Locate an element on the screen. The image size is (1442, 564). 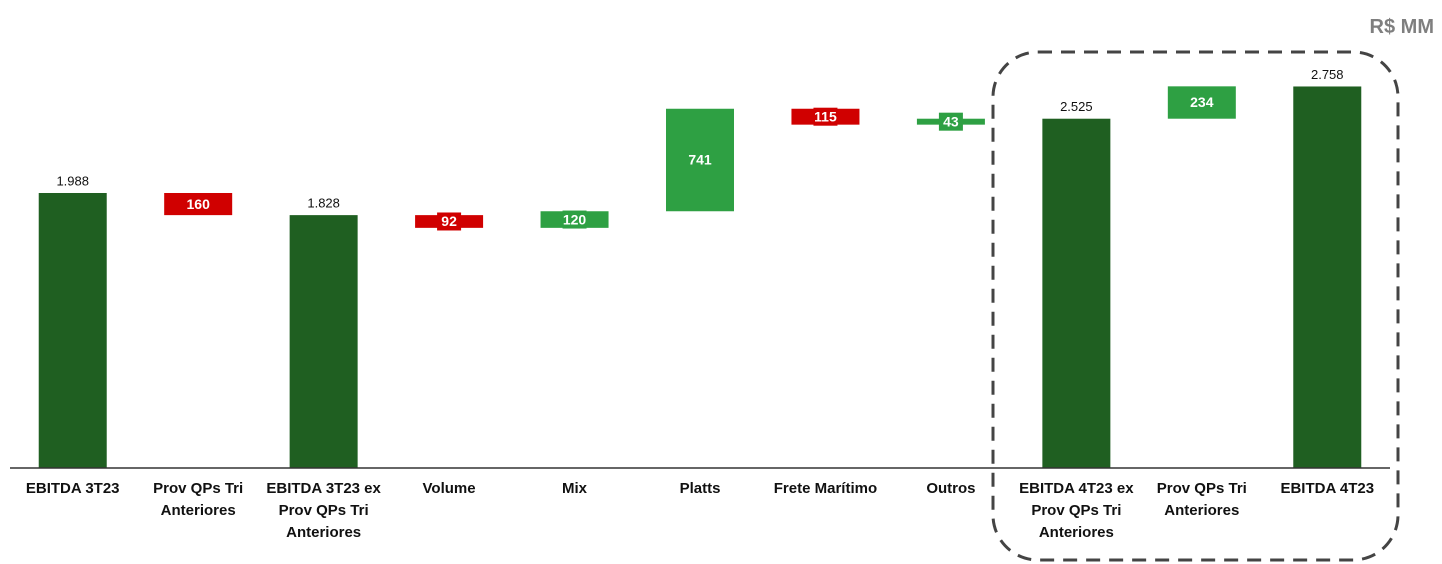
x-tick-label: Platts is located at coordinates (700, 488).